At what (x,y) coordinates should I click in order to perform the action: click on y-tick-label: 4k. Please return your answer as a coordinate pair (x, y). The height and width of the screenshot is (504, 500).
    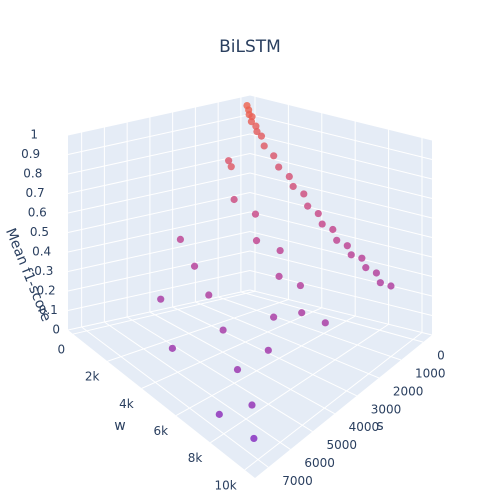
    Looking at the image, I should click on (126, 404).